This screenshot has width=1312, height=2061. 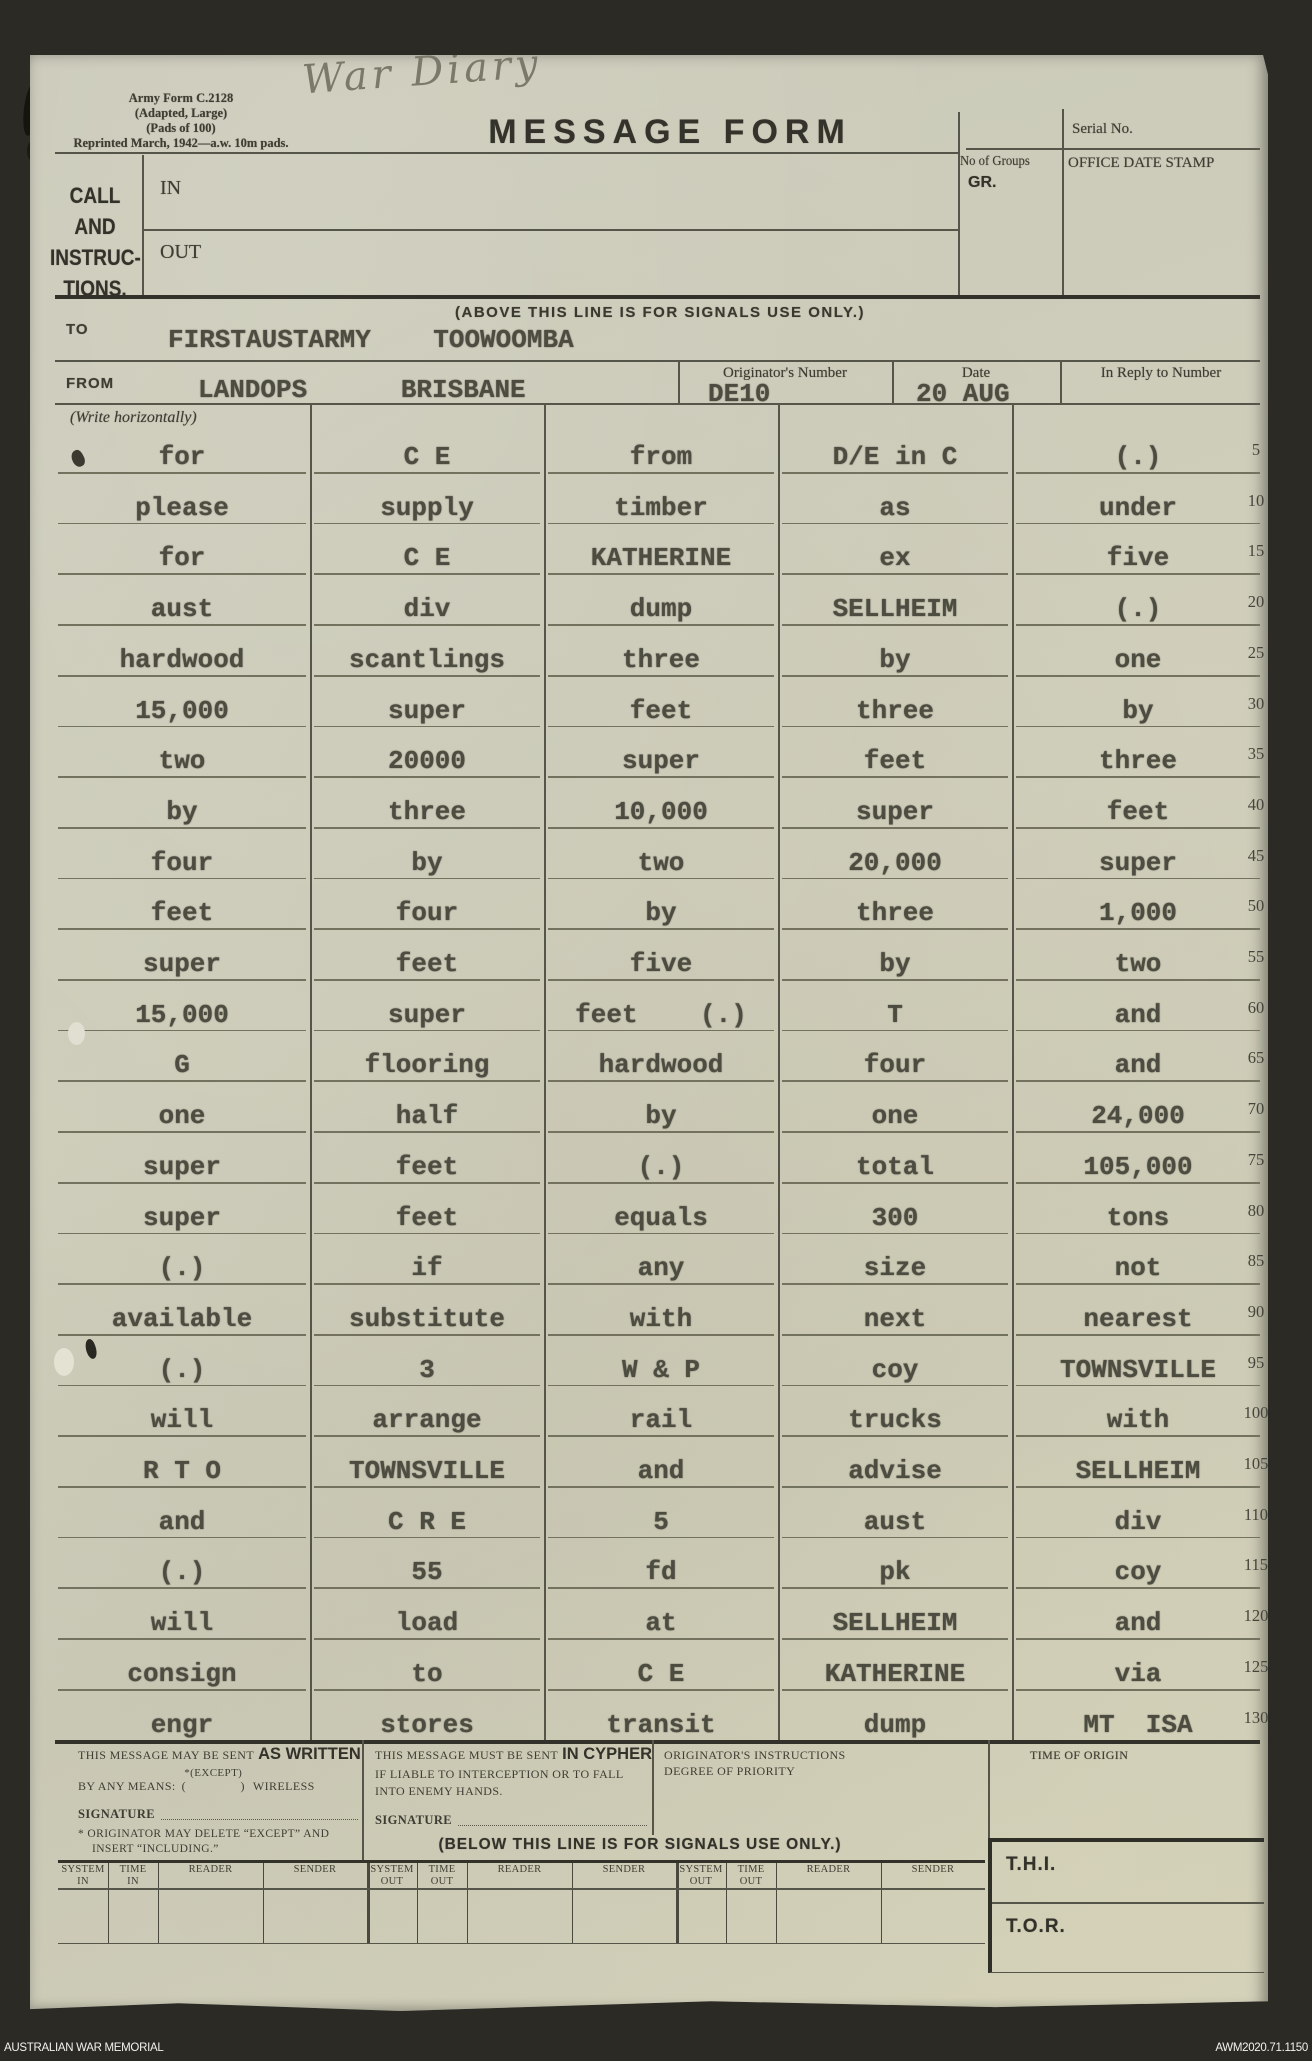 What do you see at coordinates (895, 507) in the screenshot?
I see `message-cell: as` at bounding box center [895, 507].